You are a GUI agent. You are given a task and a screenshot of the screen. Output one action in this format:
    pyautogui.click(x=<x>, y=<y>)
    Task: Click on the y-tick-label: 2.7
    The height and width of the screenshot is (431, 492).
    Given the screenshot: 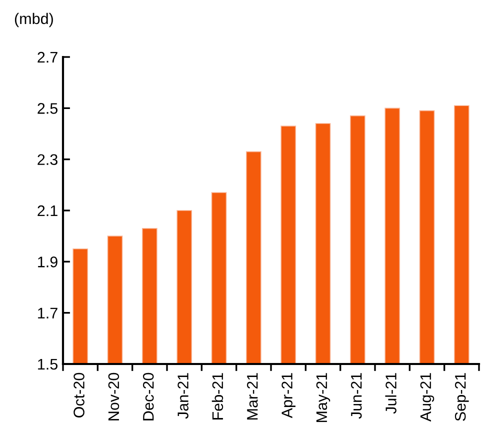 What is the action you would take?
    pyautogui.click(x=48, y=57)
    